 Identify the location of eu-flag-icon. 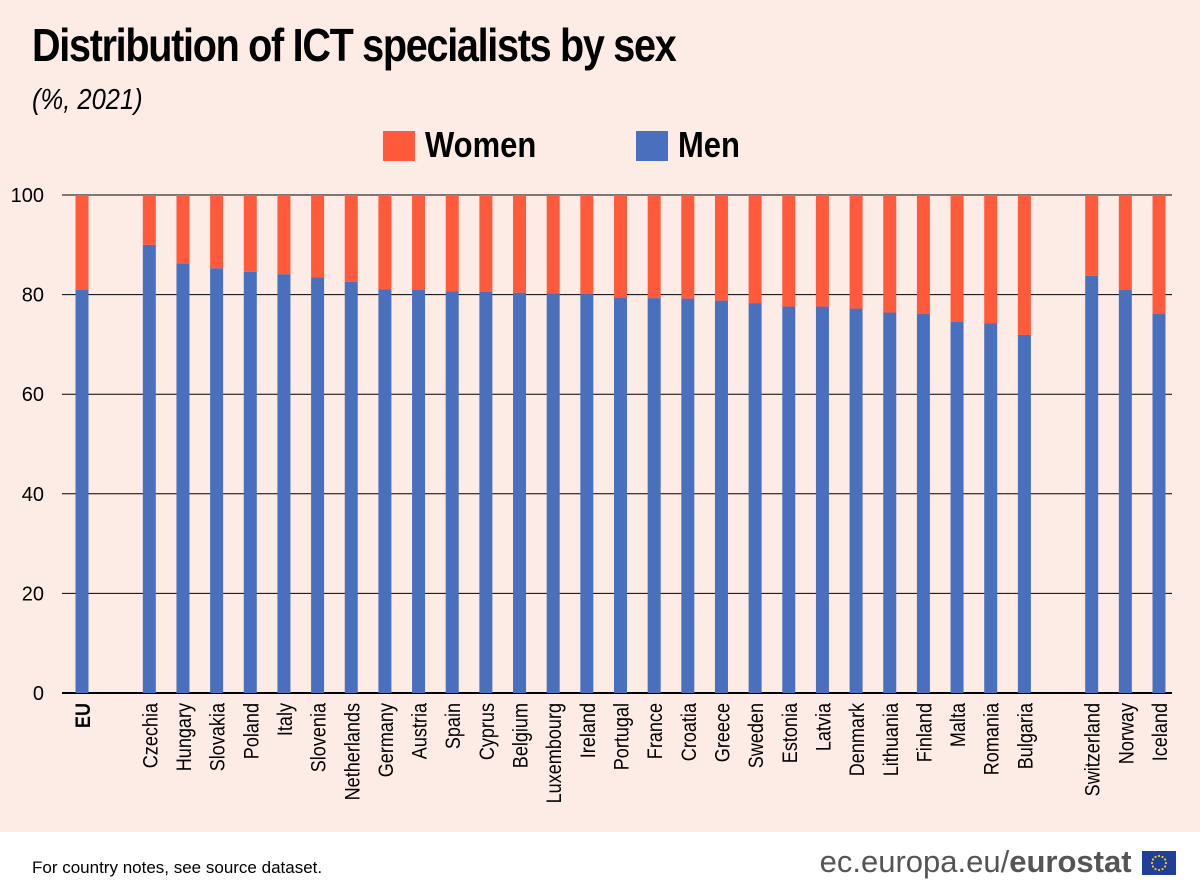
(1159, 863).